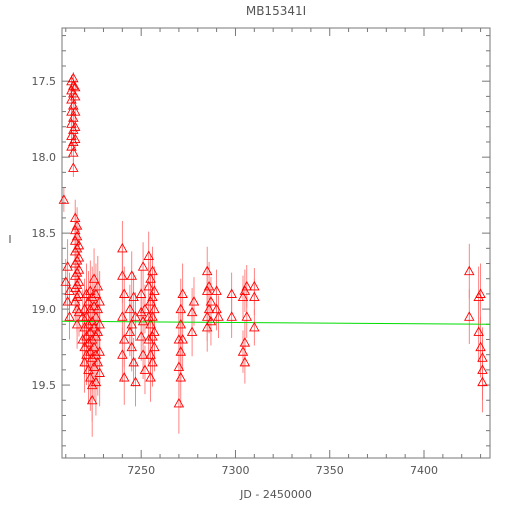 This screenshot has height=510, width=510. I want to click on y-axis-label: I, so click(9, 239).